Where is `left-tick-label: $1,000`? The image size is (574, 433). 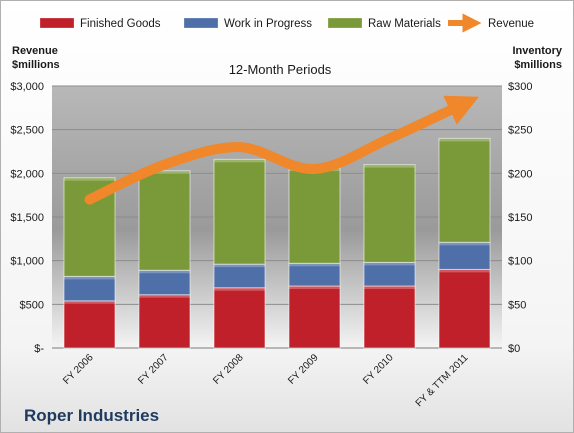
left-tick-label: $1,000 is located at coordinates (27, 262).